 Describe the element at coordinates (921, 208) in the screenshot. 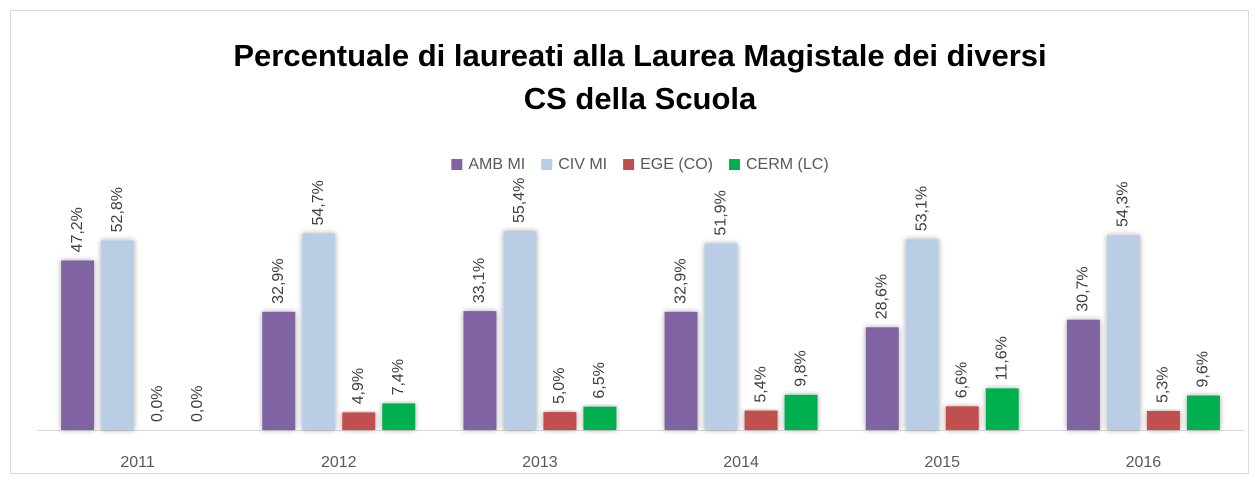

I see `value-label: 53,1%` at that location.